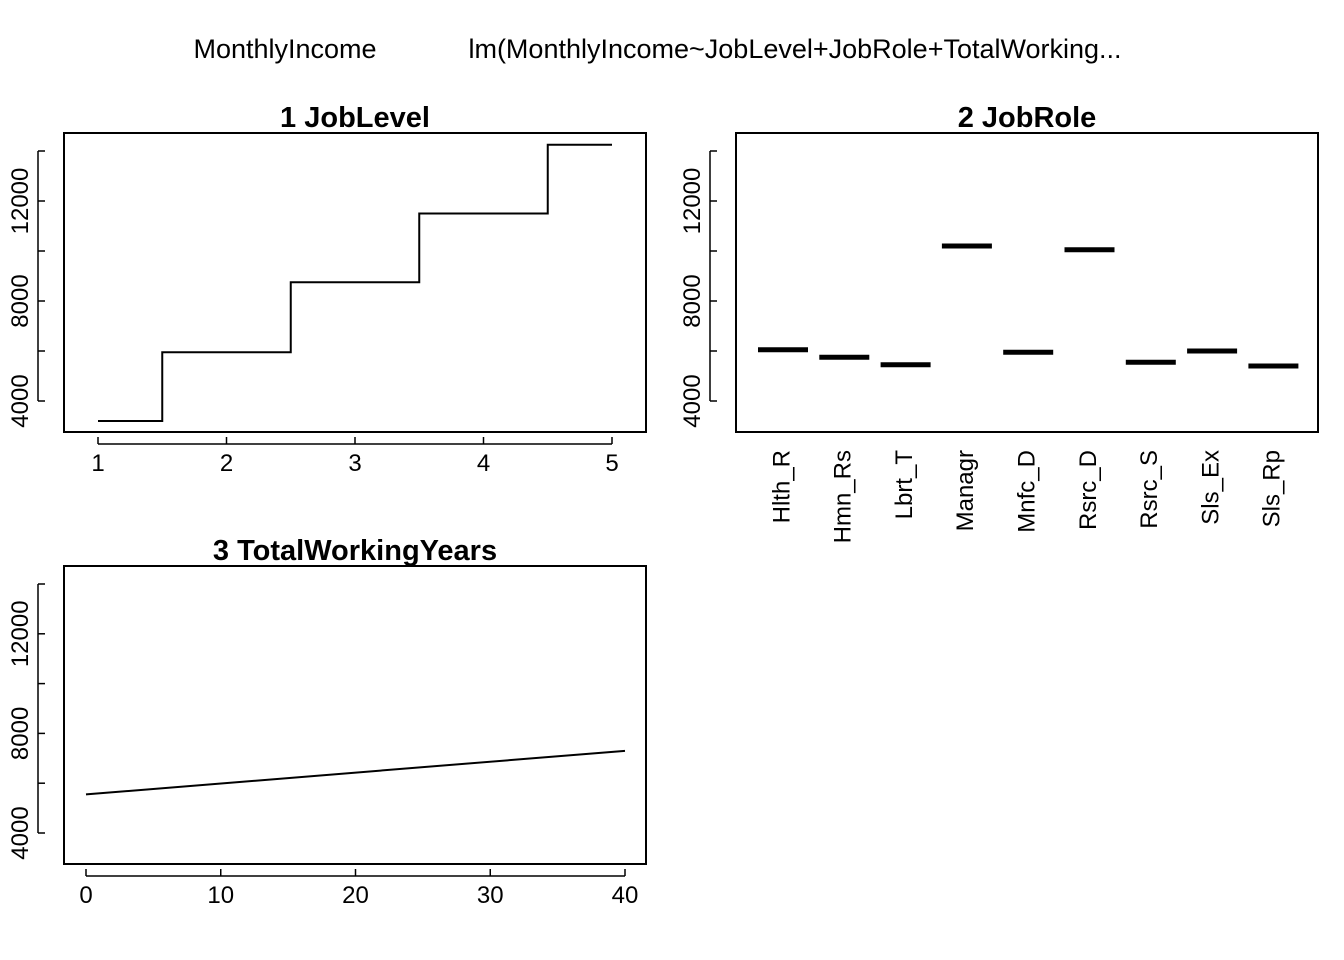 This screenshot has width=1344, height=960. I want to click on x-tick-label: 30, so click(490, 895).